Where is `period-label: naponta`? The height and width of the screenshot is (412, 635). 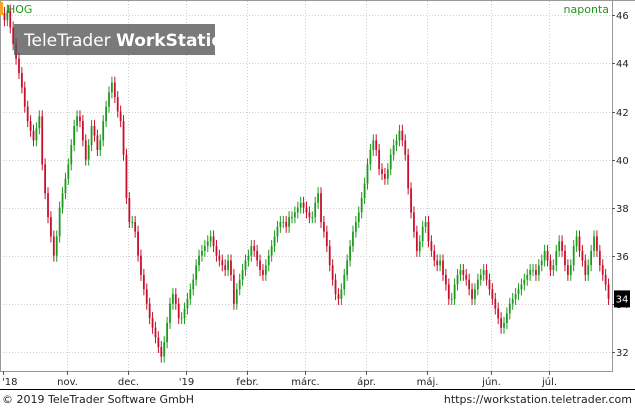
period-label: naponta is located at coordinates (586, 9).